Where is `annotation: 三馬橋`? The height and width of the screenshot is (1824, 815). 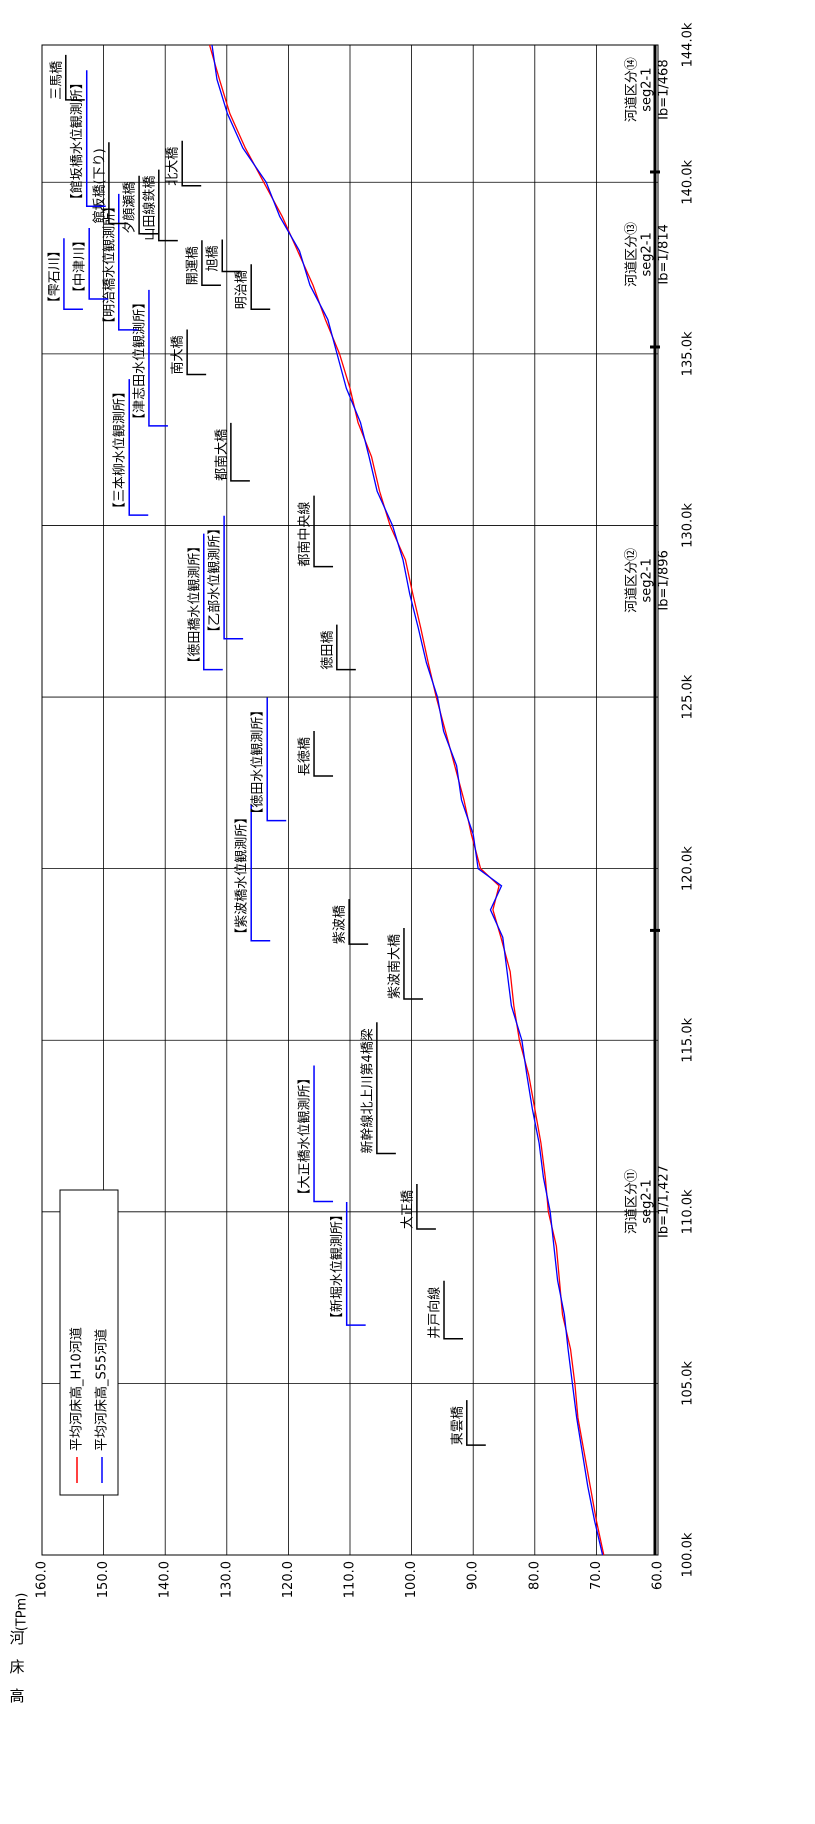
annotation: 三馬橋 is located at coordinates (56, 80).